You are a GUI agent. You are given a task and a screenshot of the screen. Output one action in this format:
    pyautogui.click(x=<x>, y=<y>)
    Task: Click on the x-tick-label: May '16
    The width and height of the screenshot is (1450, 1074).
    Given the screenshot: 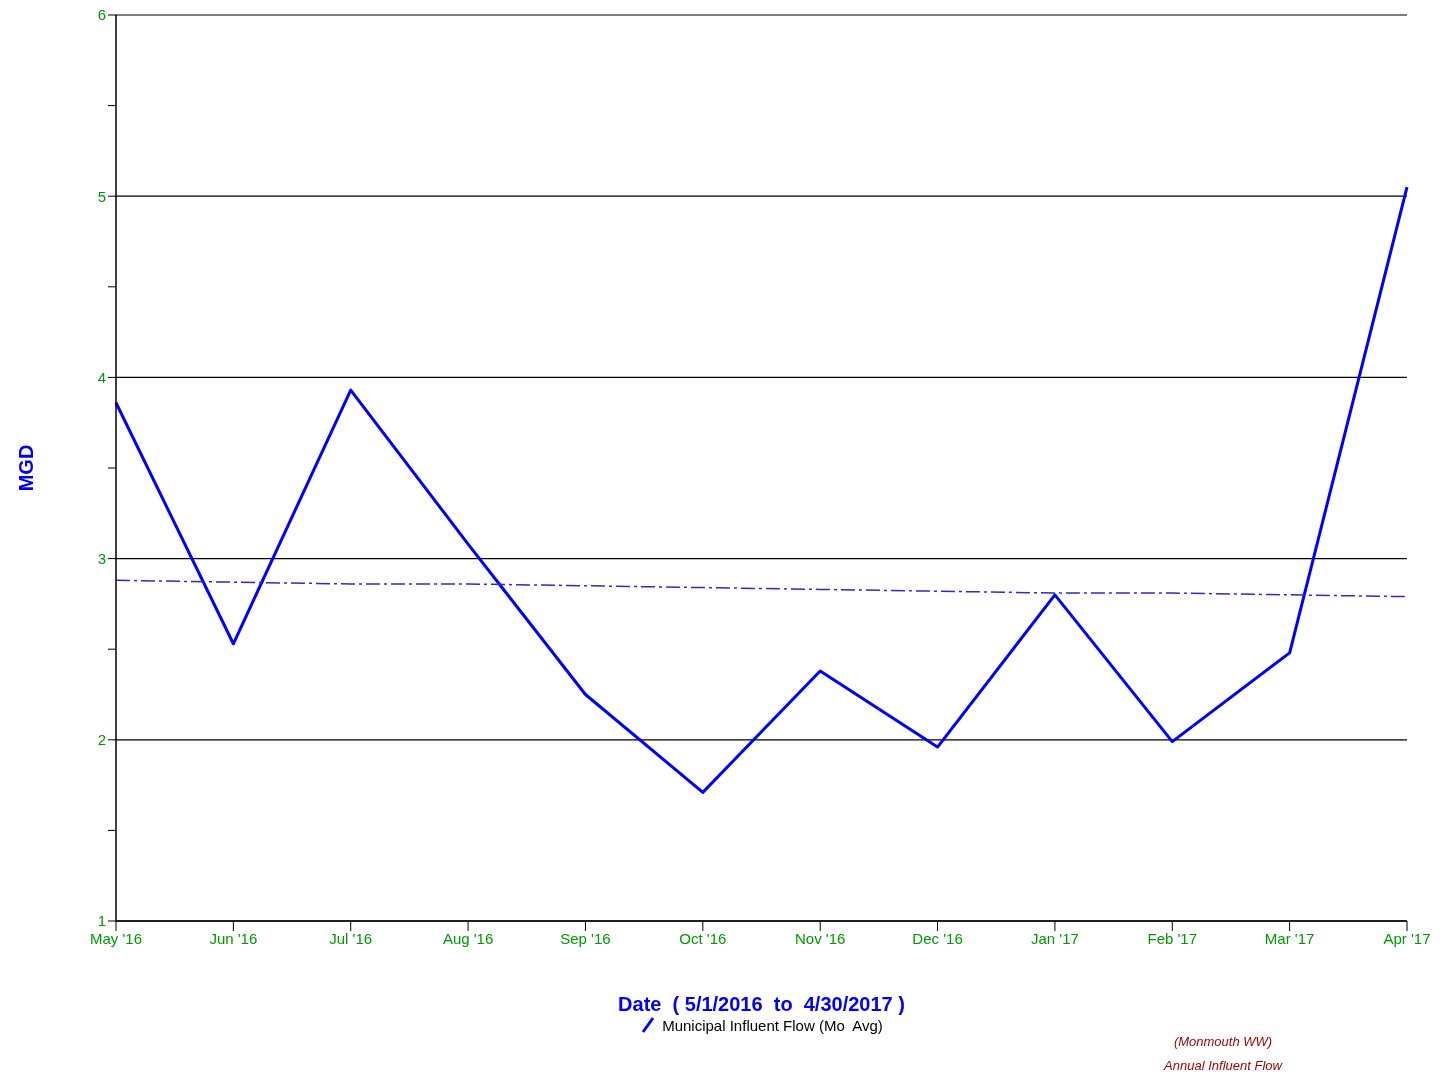 What is the action you would take?
    pyautogui.click(x=116, y=938)
    